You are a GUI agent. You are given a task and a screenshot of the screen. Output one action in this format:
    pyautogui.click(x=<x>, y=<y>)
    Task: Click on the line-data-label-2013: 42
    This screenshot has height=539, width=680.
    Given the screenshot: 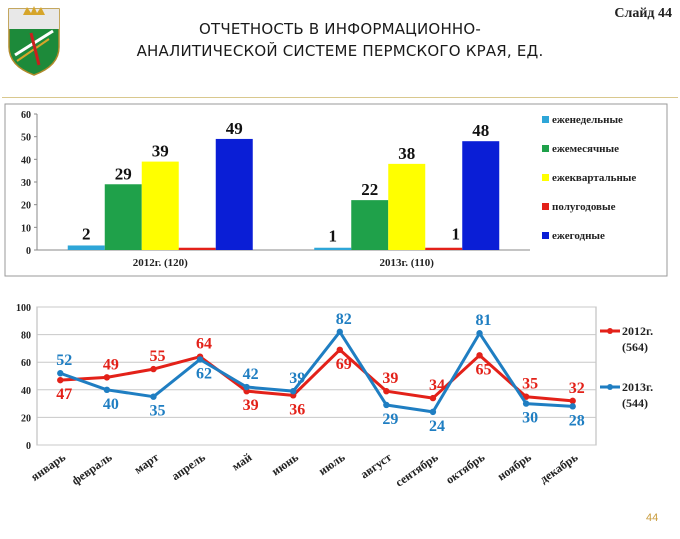 What is the action you would take?
    pyautogui.click(x=251, y=374)
    